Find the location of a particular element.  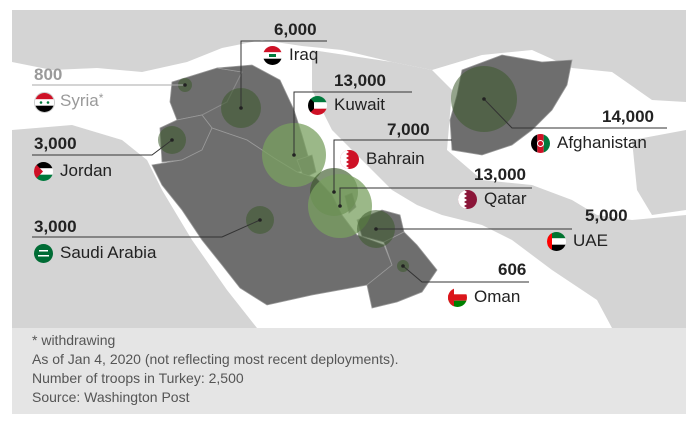

label-uae-name: UAE is located at coordinates (590, 241).